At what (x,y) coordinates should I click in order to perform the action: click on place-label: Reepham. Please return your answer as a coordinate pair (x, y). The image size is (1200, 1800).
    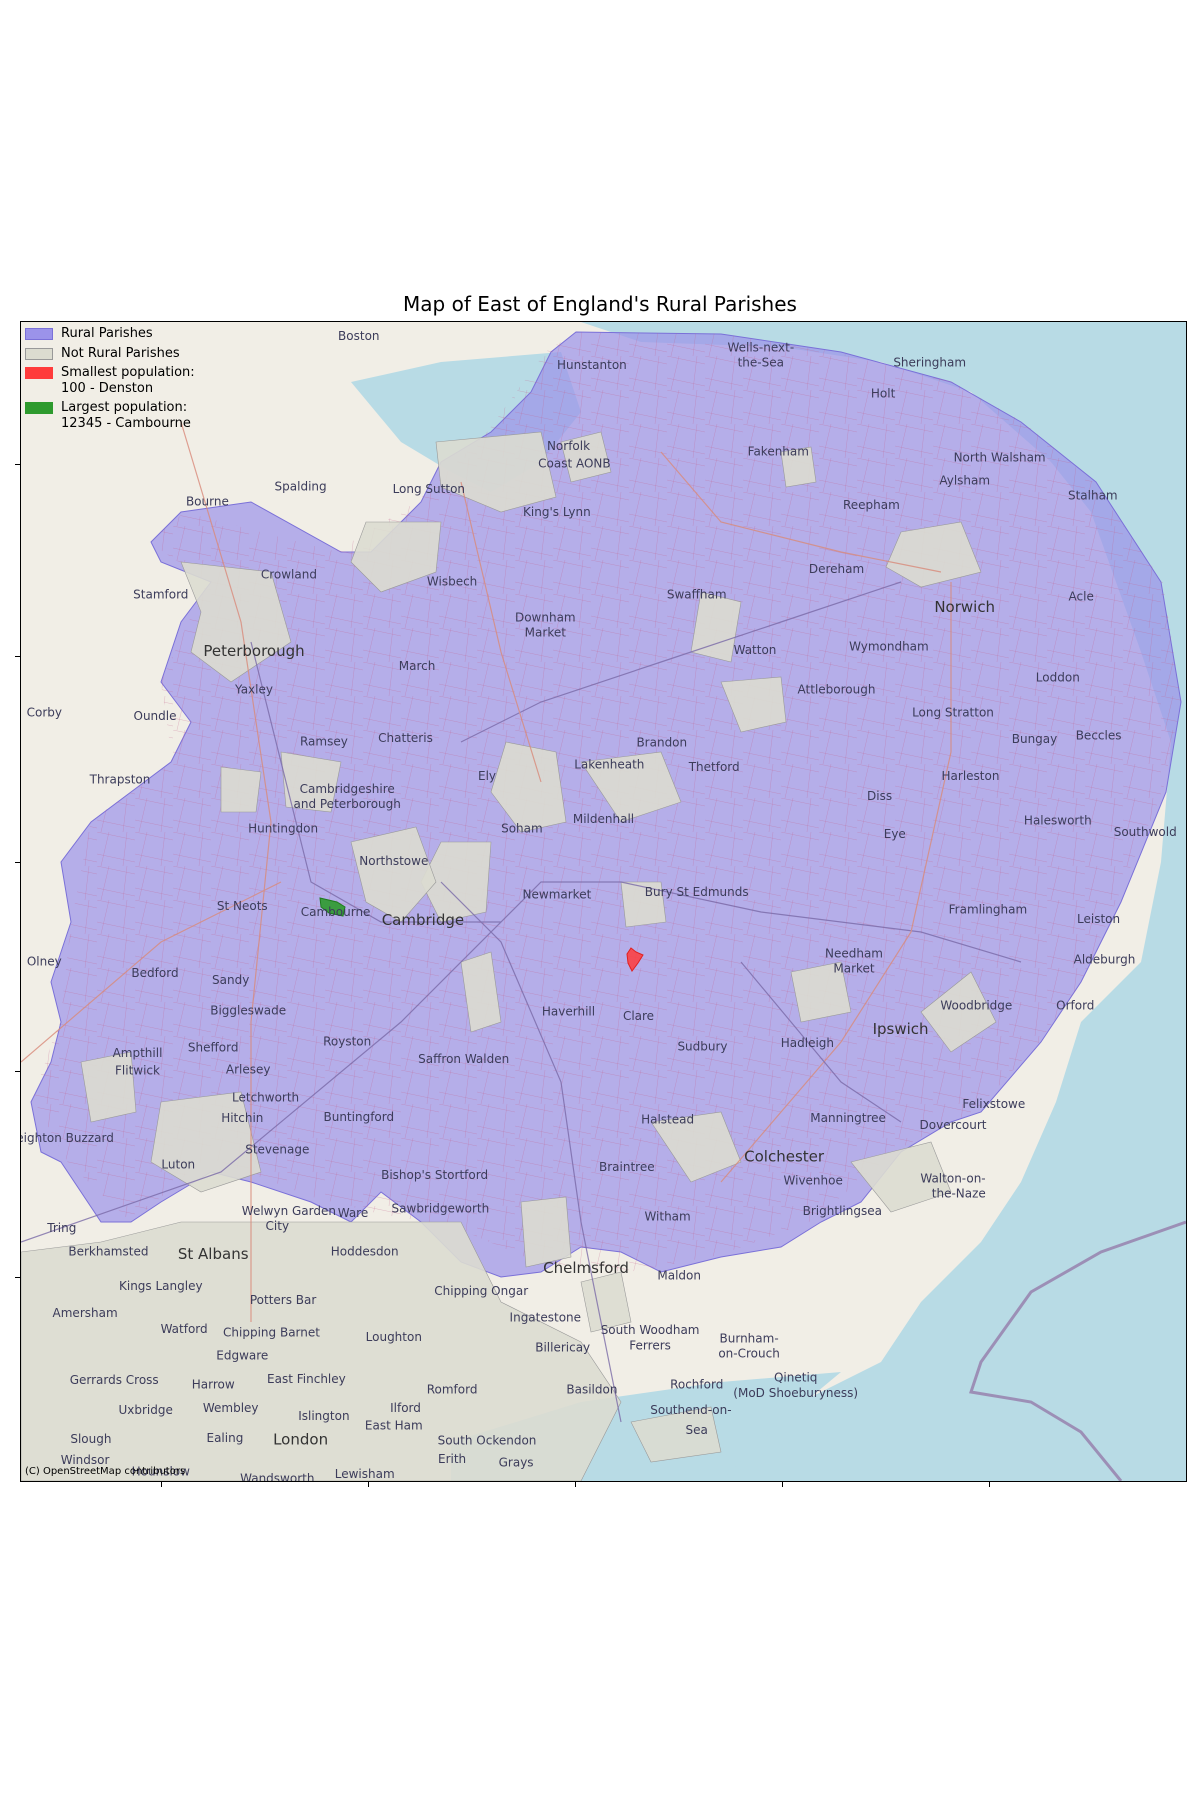
    Looking at the image, I should click on (871, 505).